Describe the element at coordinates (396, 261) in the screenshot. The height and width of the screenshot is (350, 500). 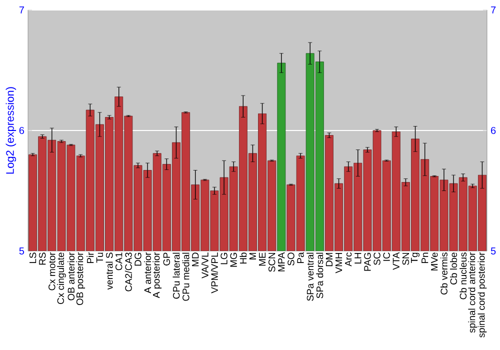
I see `x-tick-label: VTA` at that location.